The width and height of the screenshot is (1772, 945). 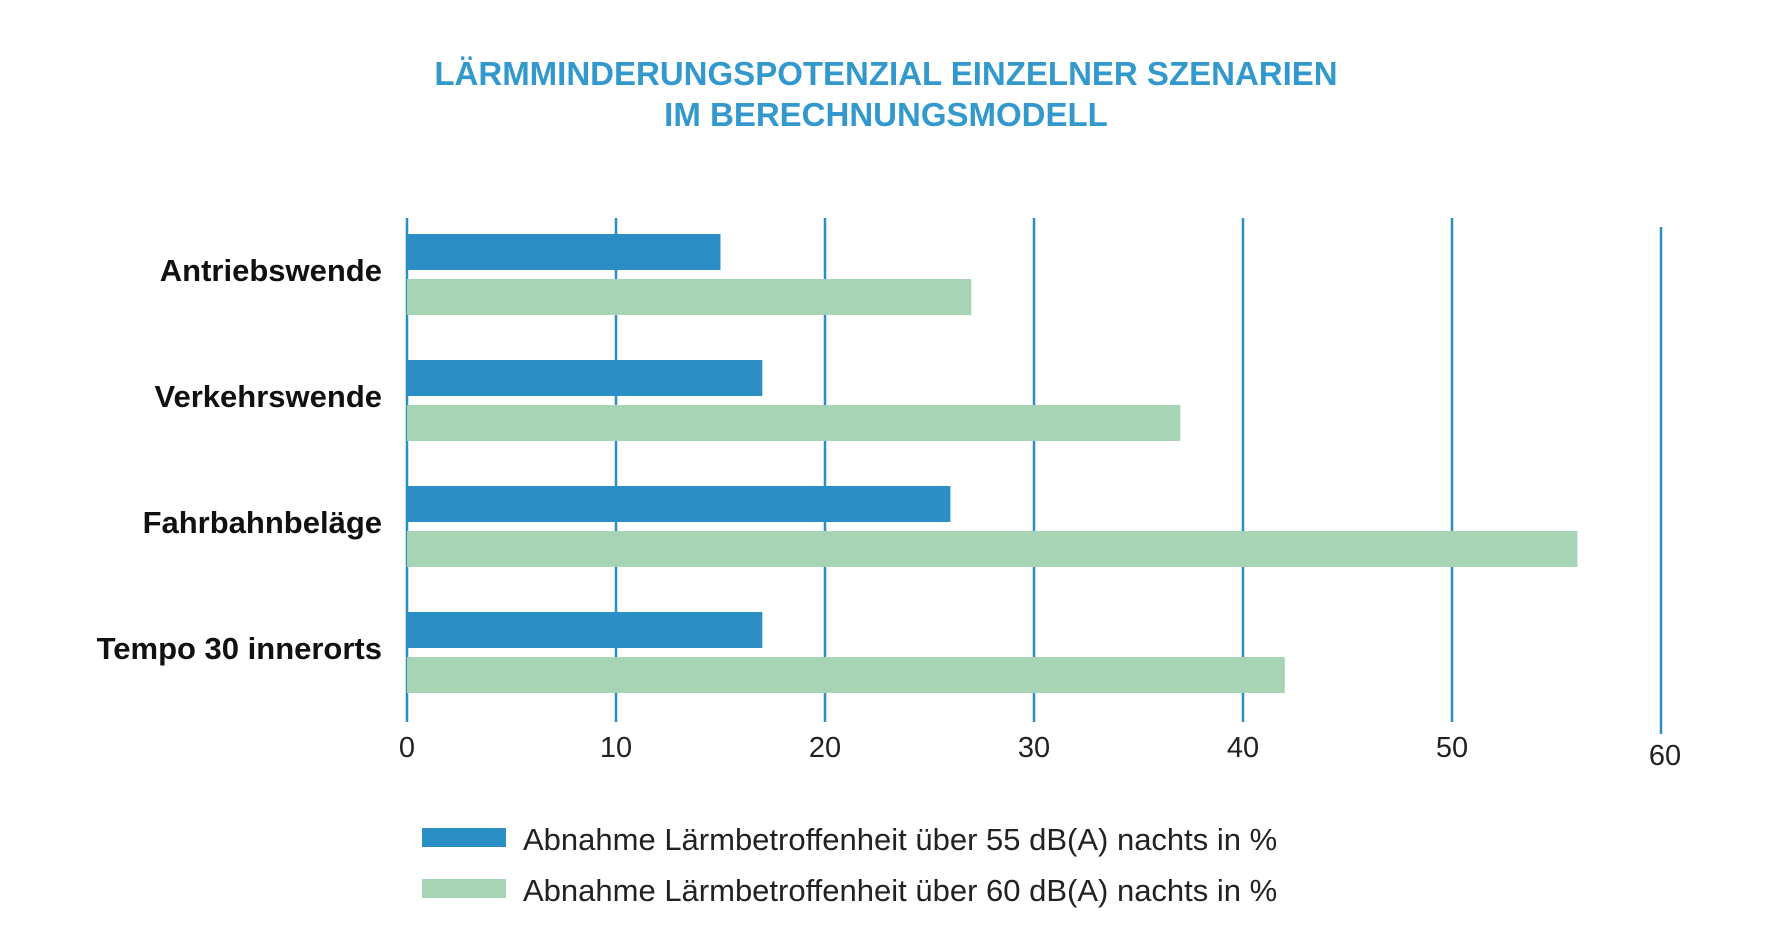 What do you see at coordinates (825, 748) in the screenshot?
I see `x-tick-label: 20` at bounding box center [825, 748].